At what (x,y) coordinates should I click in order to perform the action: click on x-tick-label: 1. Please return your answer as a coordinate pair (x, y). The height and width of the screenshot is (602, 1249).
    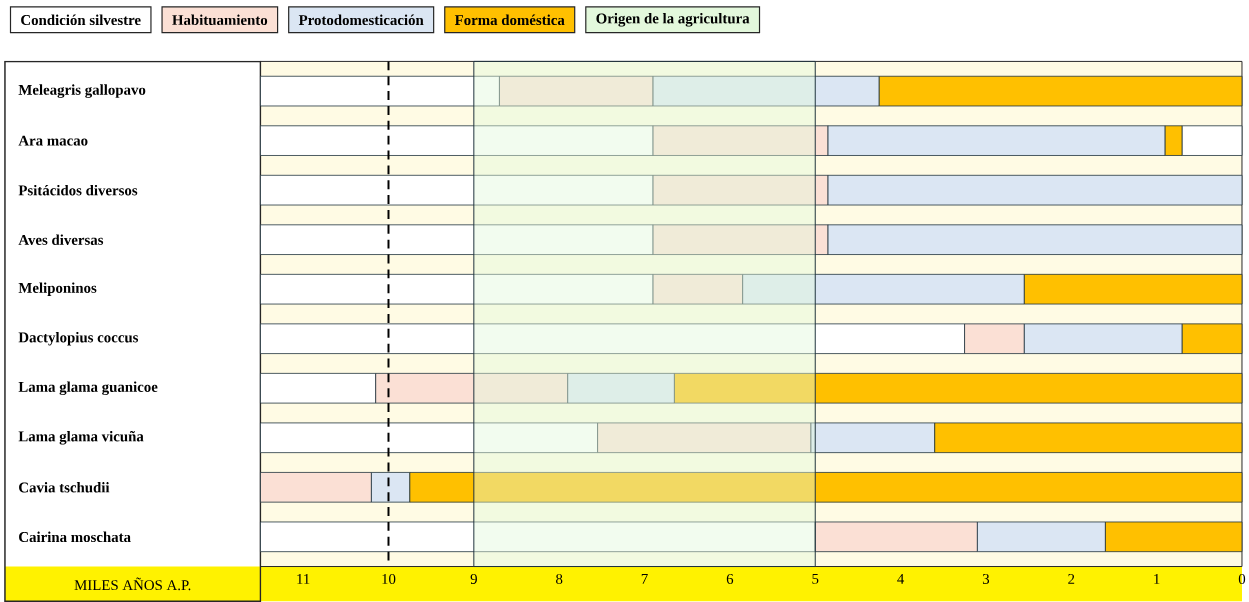
    Looking at the image, I should click on (1157, 579).